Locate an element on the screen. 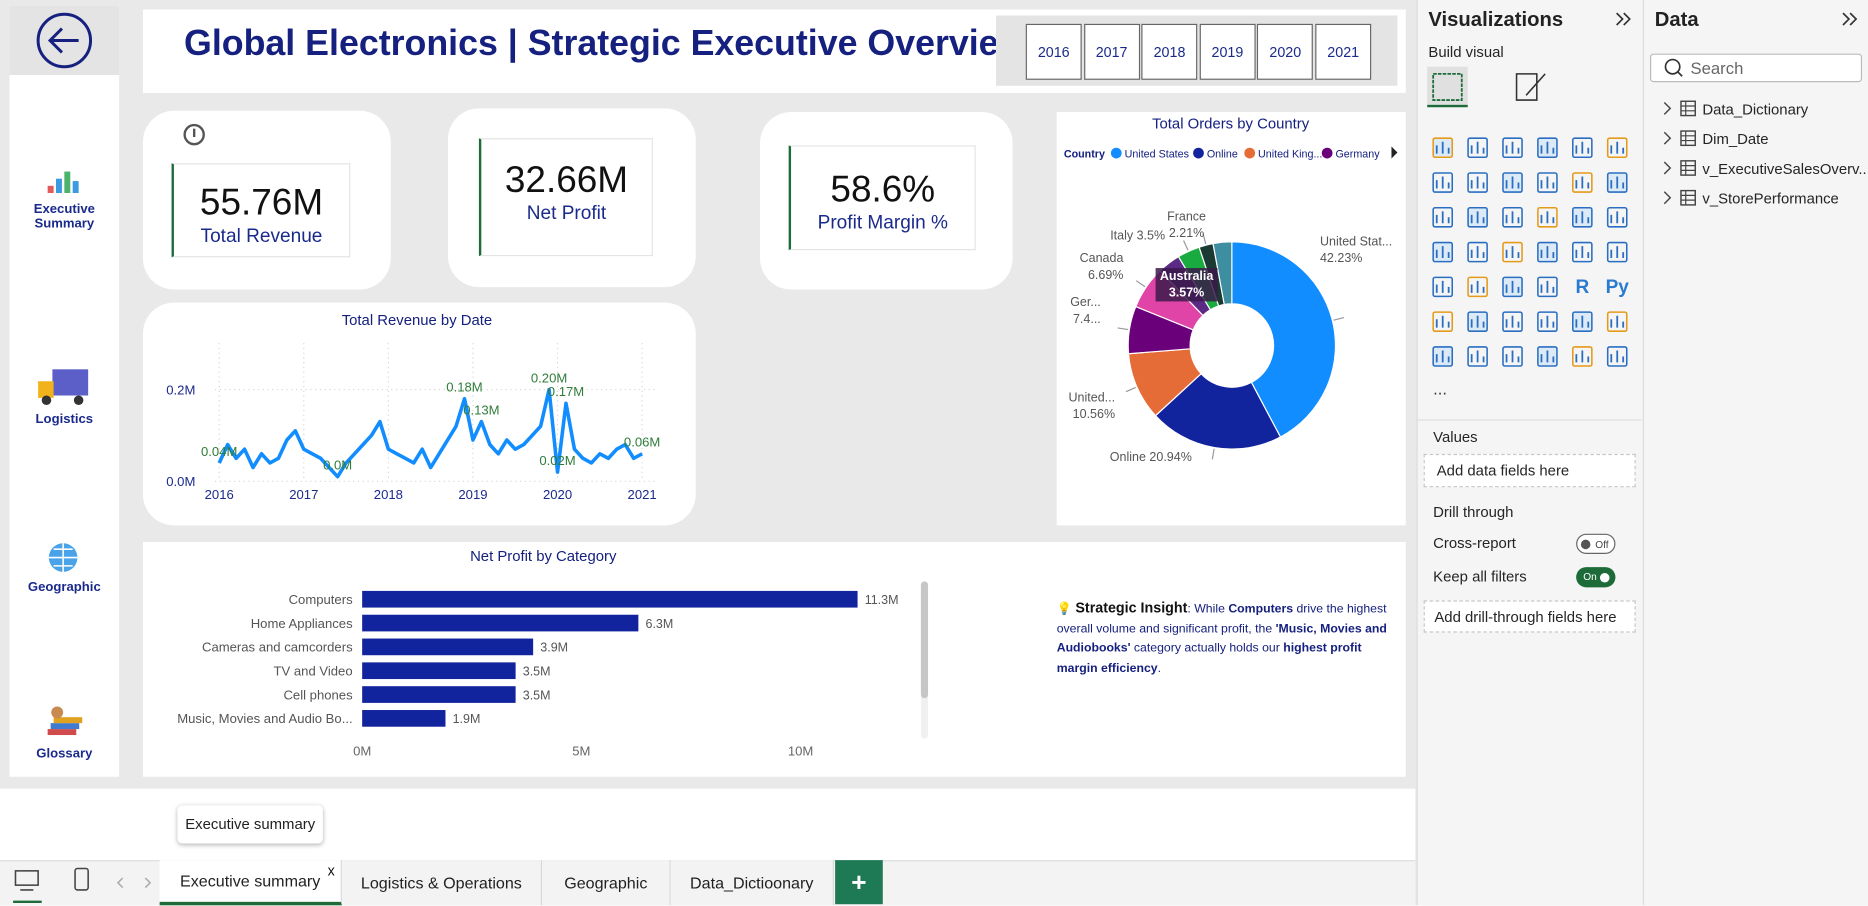 The width and height of the screenshot is (1868, 906). nav-item: Logistics is located at coordinates (64, 419).